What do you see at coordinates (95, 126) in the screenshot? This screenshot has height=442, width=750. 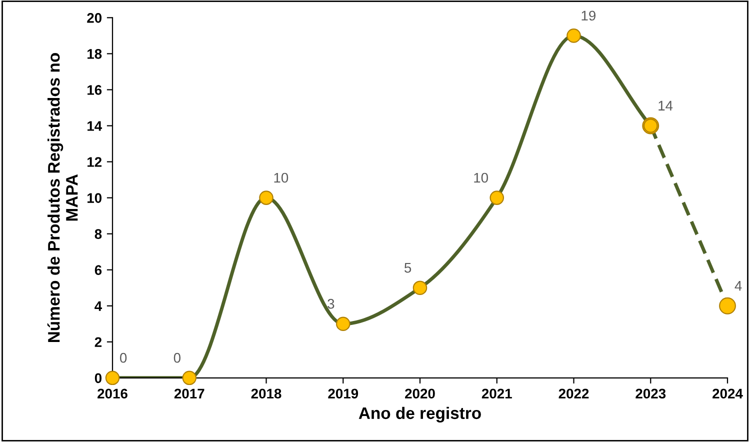 I see `y-tick-label: 14` at bounding box center [95, 126].